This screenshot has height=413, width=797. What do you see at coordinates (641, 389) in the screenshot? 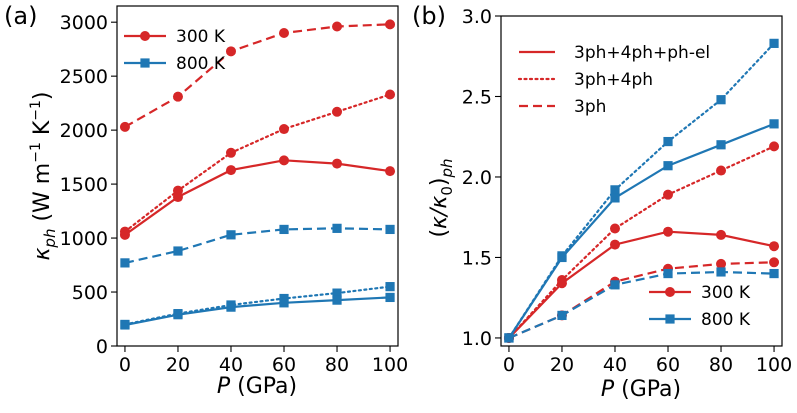
I see `panel-b-xlabel: P (GPa)` at bounding box center [641, 389].